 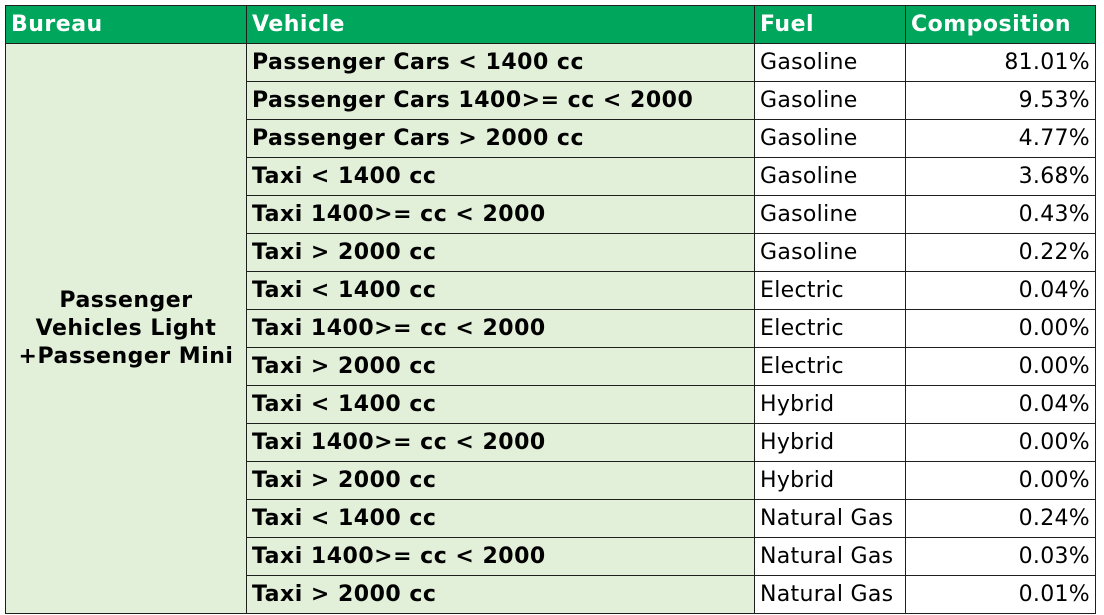 I want to click on table-row: Taxi > 2000 cc Gasoline 0.22%, so click(x=551, y=252).